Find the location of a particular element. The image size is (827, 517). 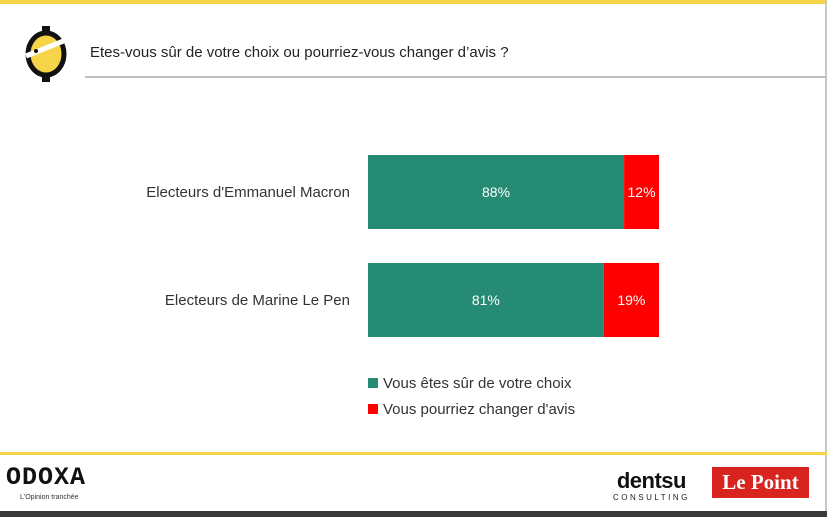

right-edge-border is located at coordinates (826, 258).